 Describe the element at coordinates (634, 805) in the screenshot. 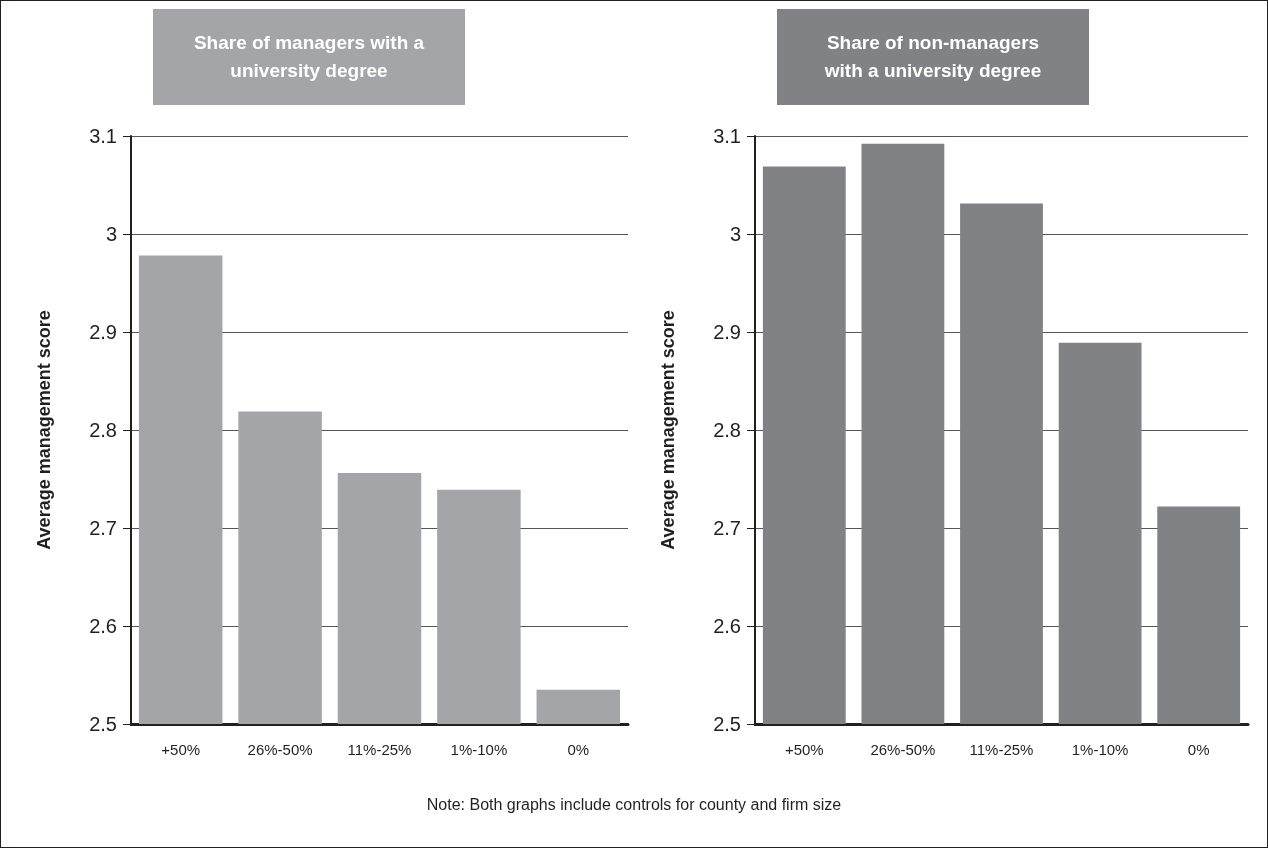

I see `text: Note: Both graphs include controls for county and firm size` at that location.